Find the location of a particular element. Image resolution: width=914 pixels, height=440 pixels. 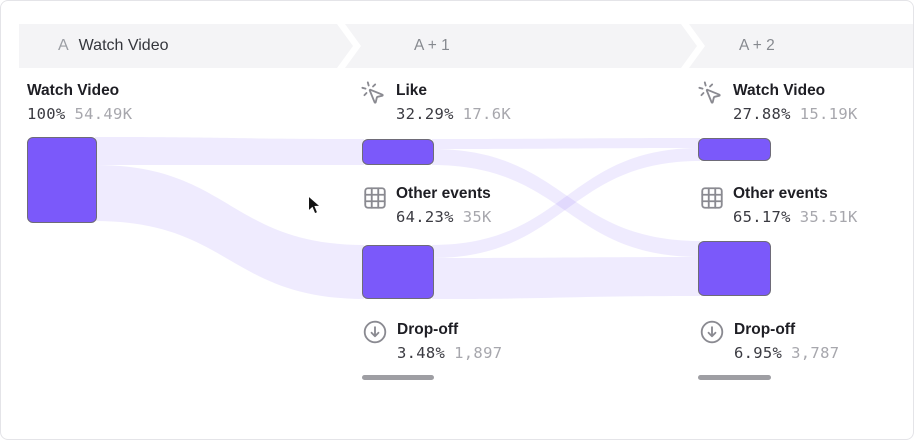

node-watch-video-step-a is located at coordinates (62, 180).